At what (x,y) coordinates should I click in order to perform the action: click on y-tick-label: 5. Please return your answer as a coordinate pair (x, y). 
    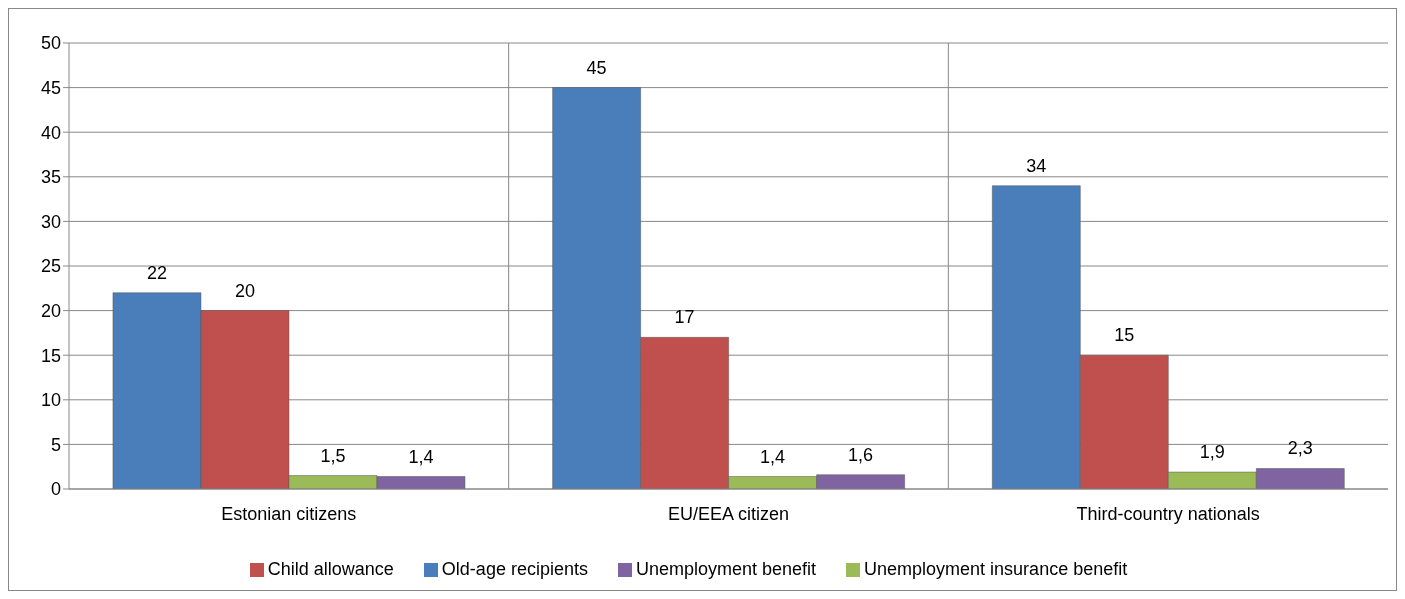
    Looking at the image, I should click on (55, 444).